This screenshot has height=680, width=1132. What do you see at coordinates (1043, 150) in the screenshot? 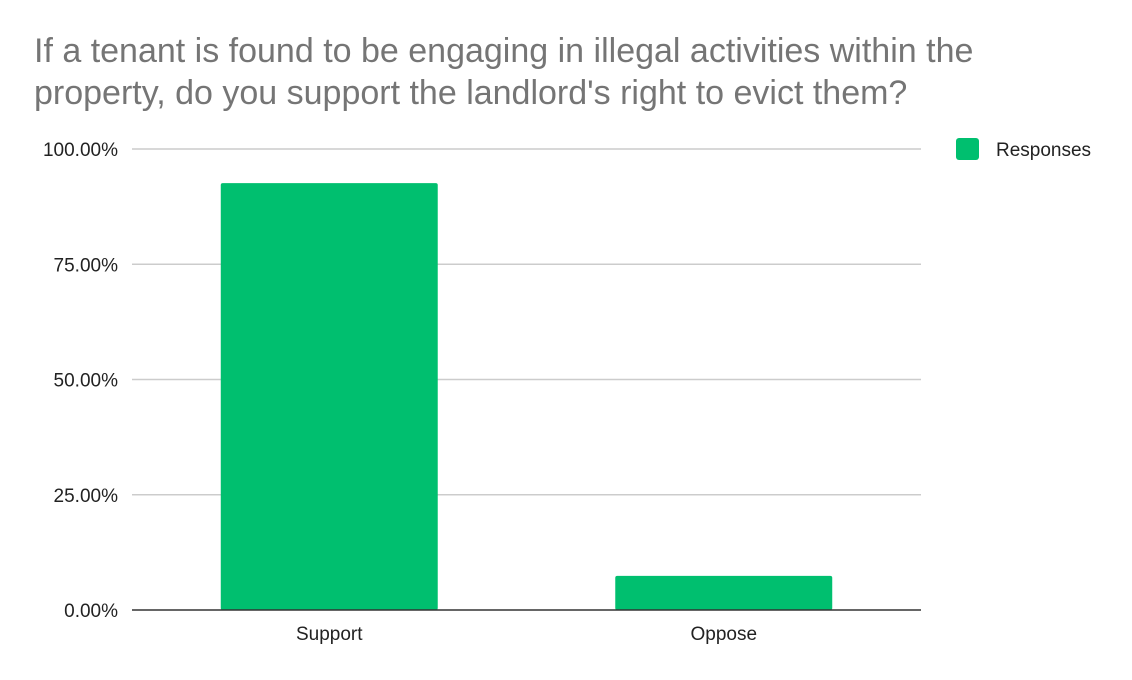
I see `legend-label: Responses` at bounding box center [1043, 150].